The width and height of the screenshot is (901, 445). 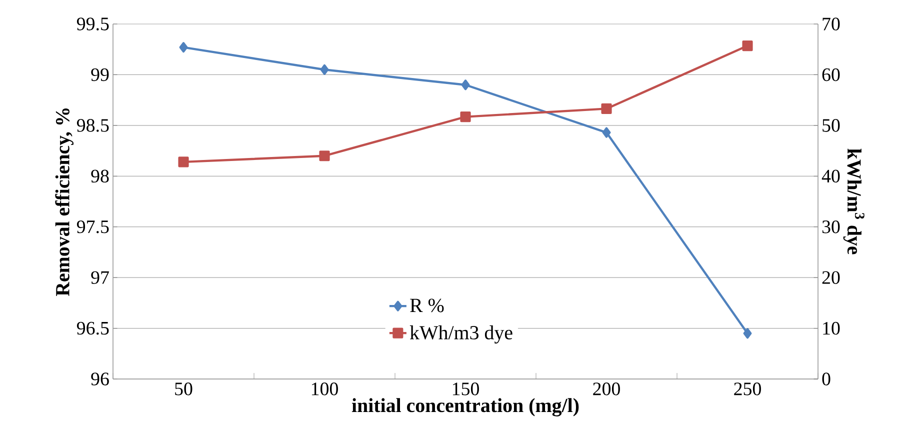 What do you see at coordinates (831, 24) in the screenshot?
I see `y2-tick-label: 70` at bounding box center [831, 24].